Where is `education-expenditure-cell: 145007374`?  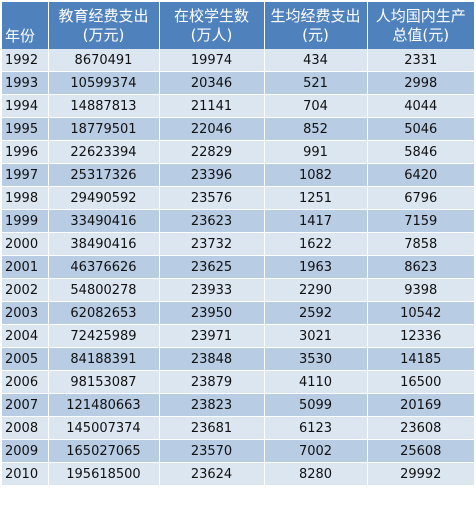 education-expenditure-cell: 145007374 is located at coordinates (103, 428).